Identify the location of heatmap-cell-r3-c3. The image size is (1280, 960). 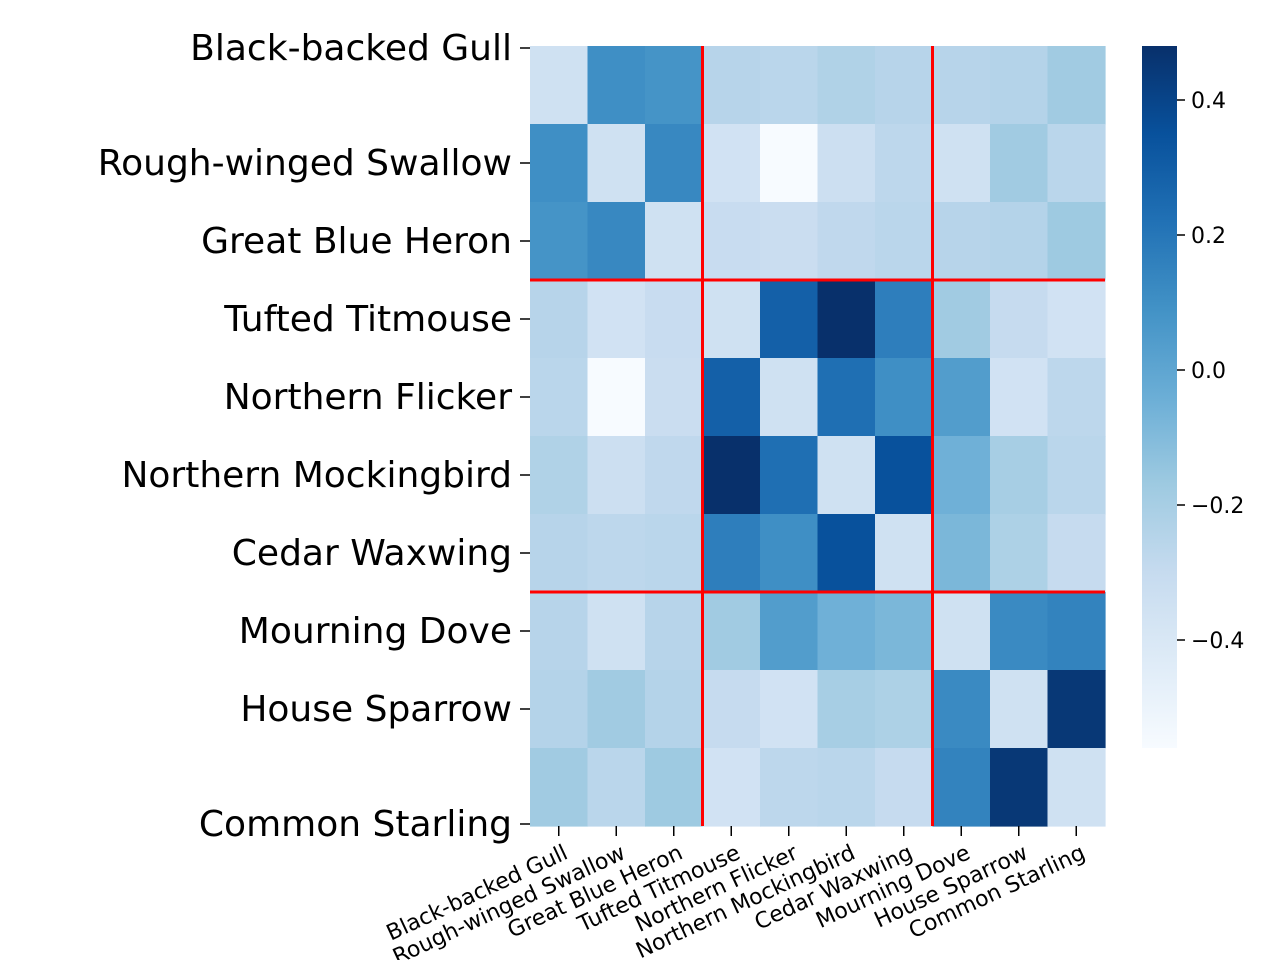
(731, 319).